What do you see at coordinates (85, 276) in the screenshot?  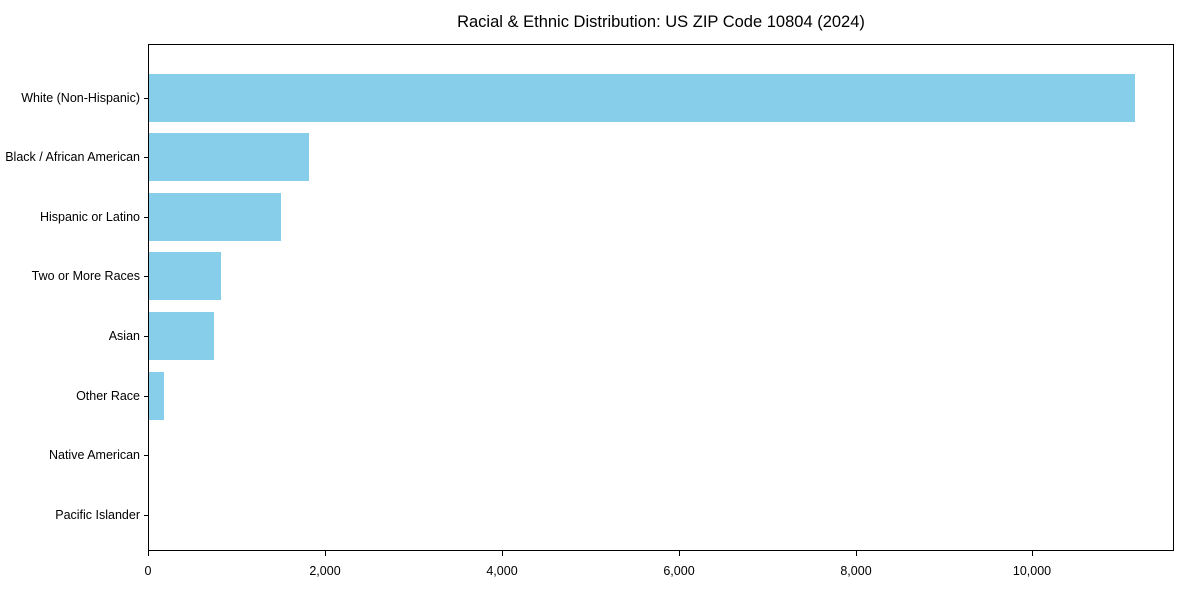 I see `y-tick-label-two-or-more-races: Two or More Races` at bounding box center [85, 276].